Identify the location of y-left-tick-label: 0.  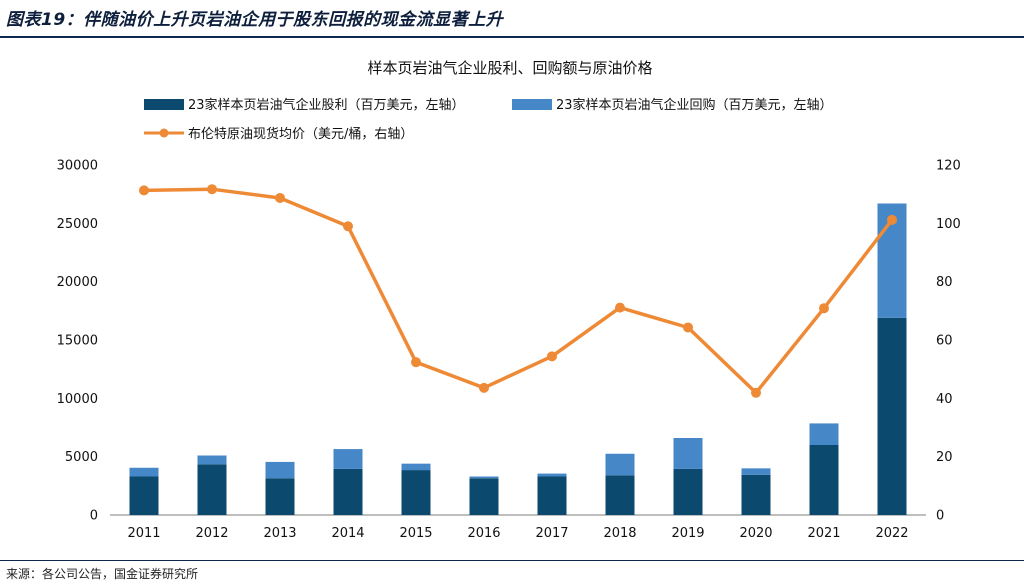
(94, 516).